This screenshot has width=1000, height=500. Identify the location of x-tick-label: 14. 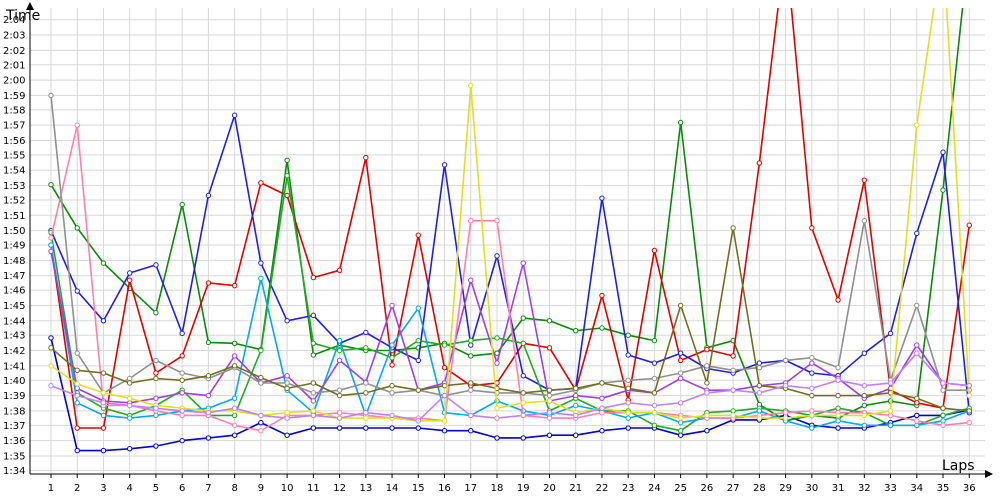
(392, 488).